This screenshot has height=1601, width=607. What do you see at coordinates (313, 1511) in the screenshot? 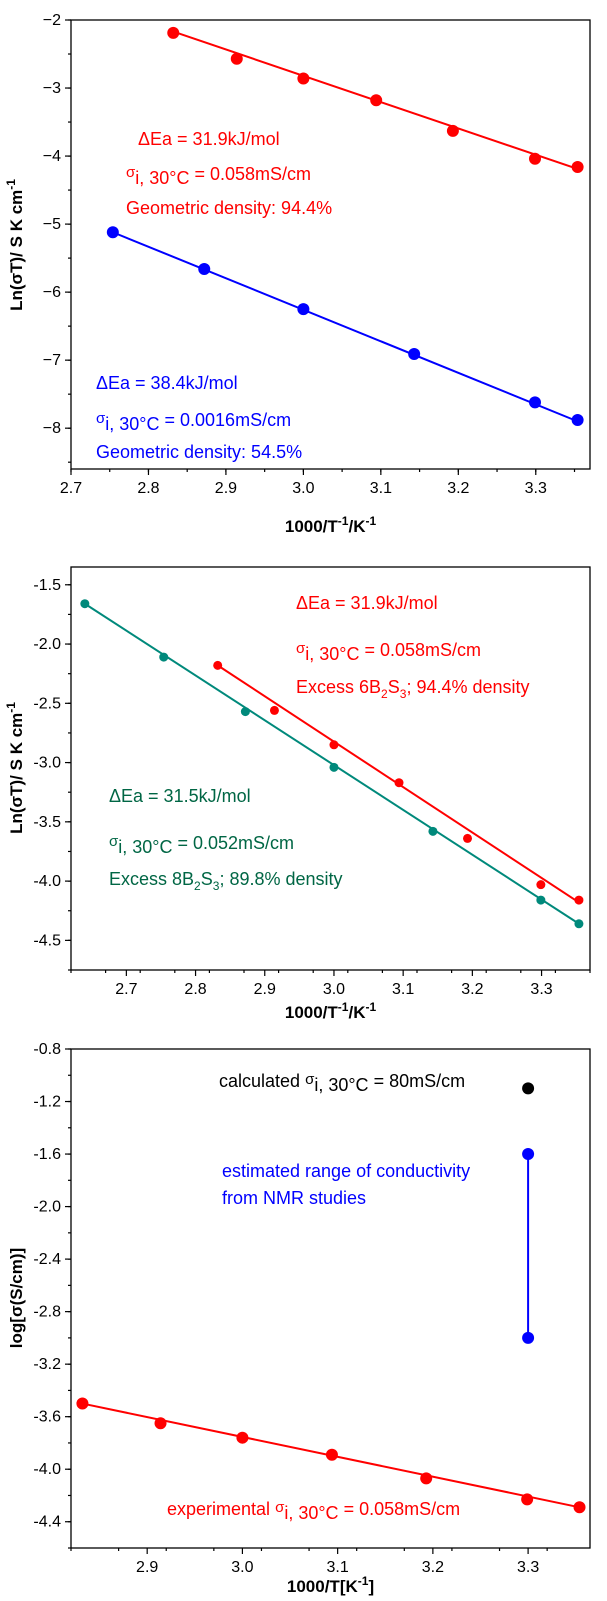
I see `annotation: experimental σi, 30°C = 0.058mS/cm` at bounding box center [313, 1511].